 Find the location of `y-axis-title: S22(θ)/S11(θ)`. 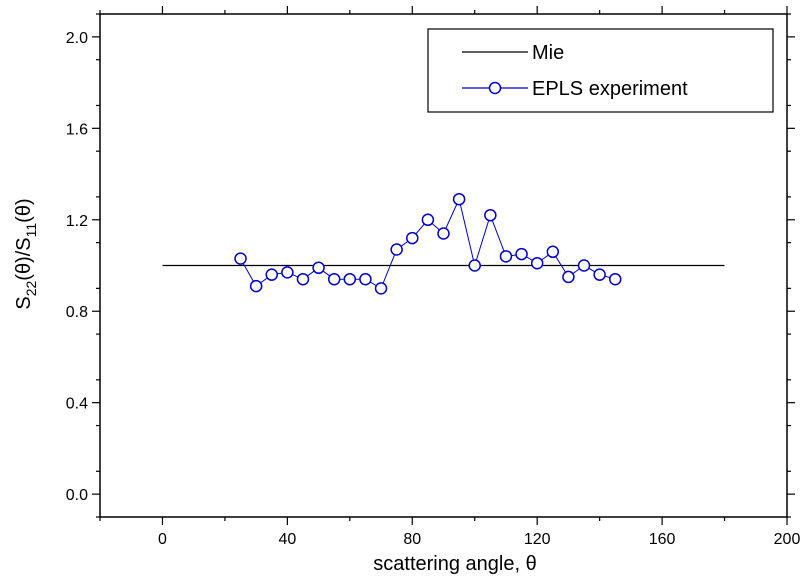

y-axis-title: S22(θ)/S11(θ) is located at coordinates (26, 253).